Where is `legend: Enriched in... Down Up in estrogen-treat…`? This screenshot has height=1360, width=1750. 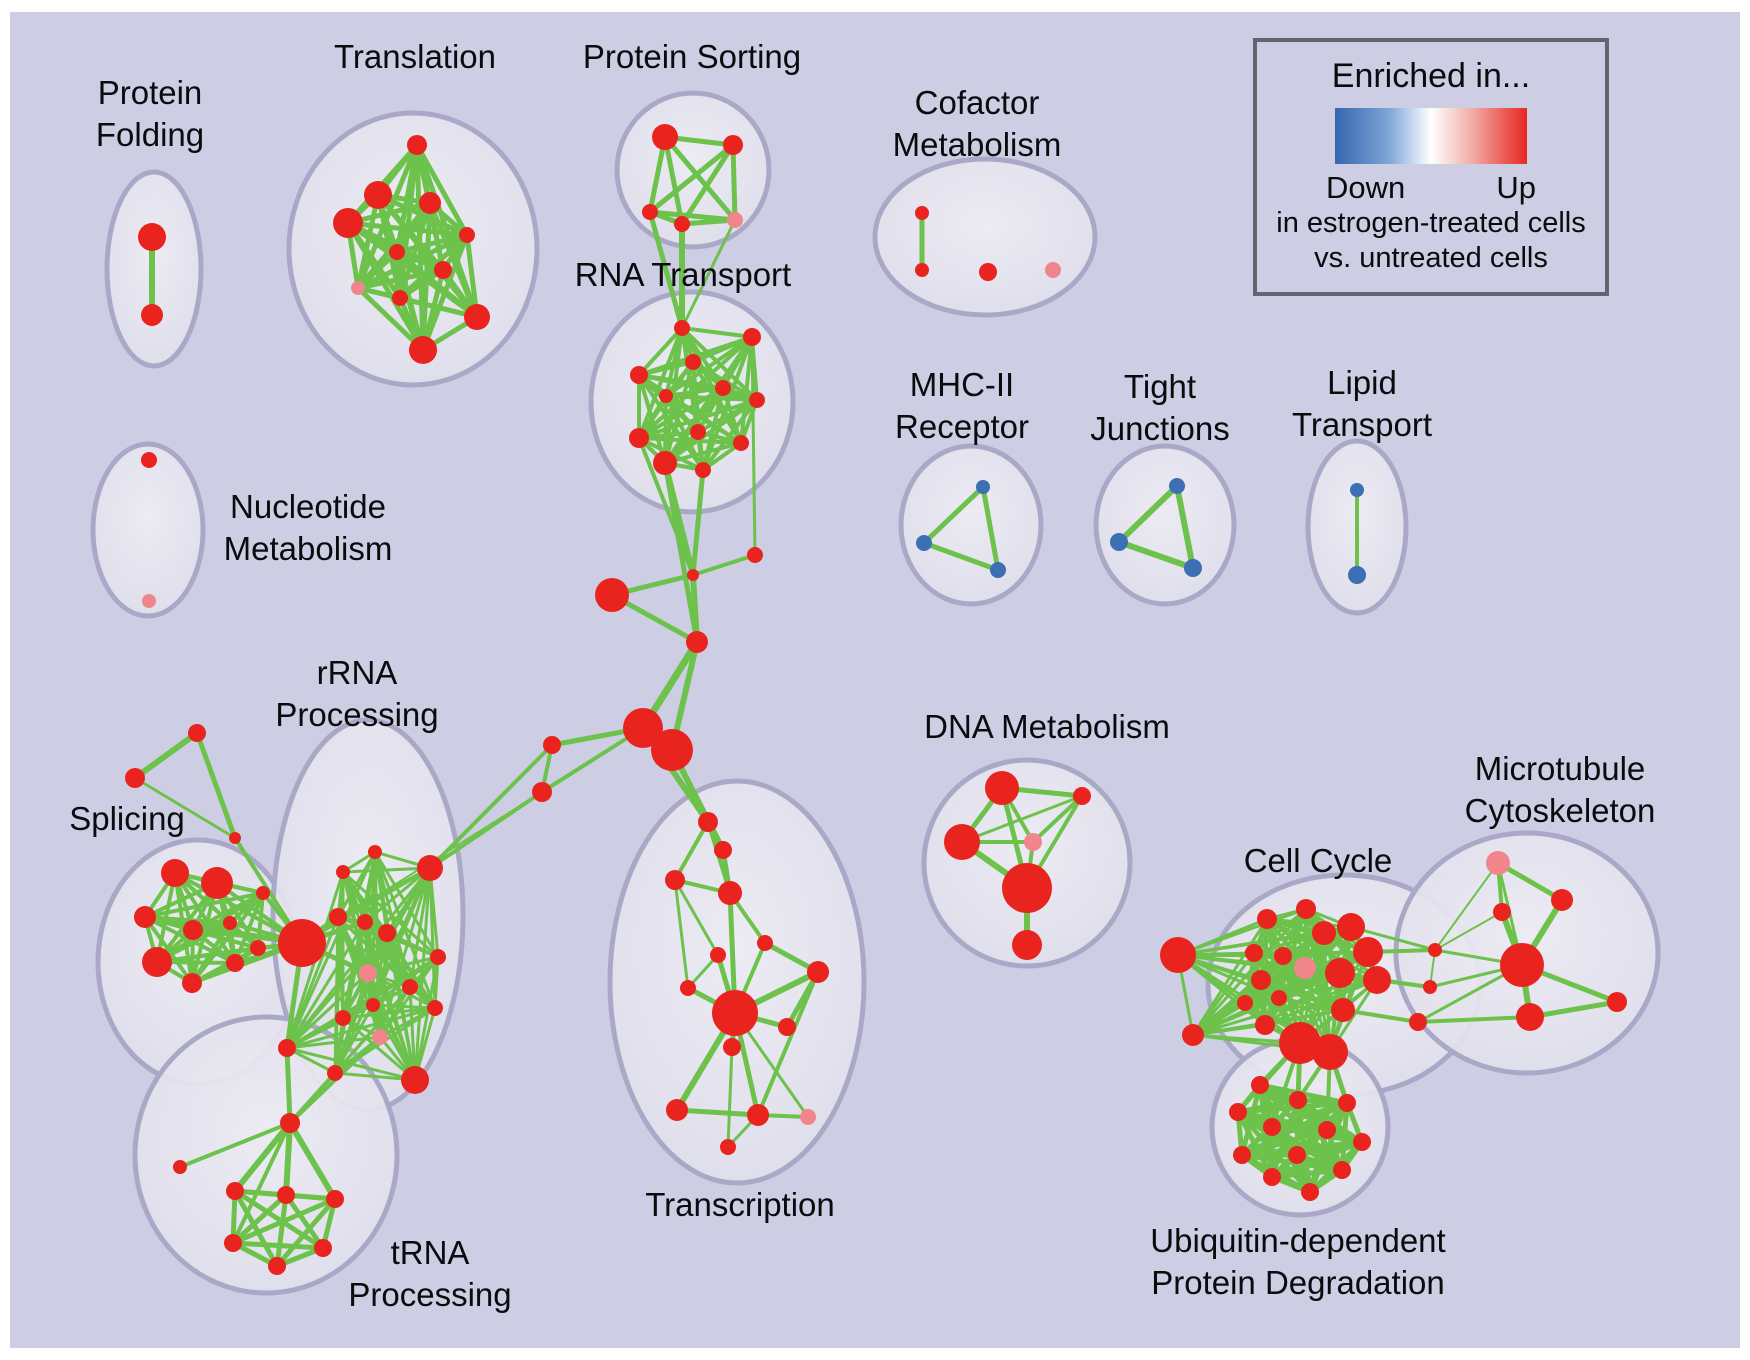
legend: Enriched in... Down Up in estrogen-treat… is located at coordinates (1431, 167).